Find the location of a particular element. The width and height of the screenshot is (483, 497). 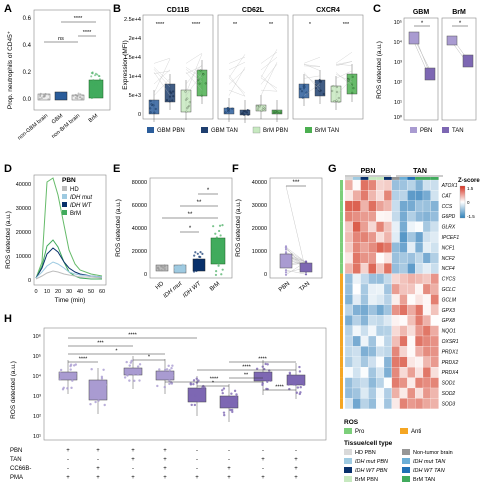

panel-c-ylabel: ROS detected (a.u.) is located at coordinates (379, 70).